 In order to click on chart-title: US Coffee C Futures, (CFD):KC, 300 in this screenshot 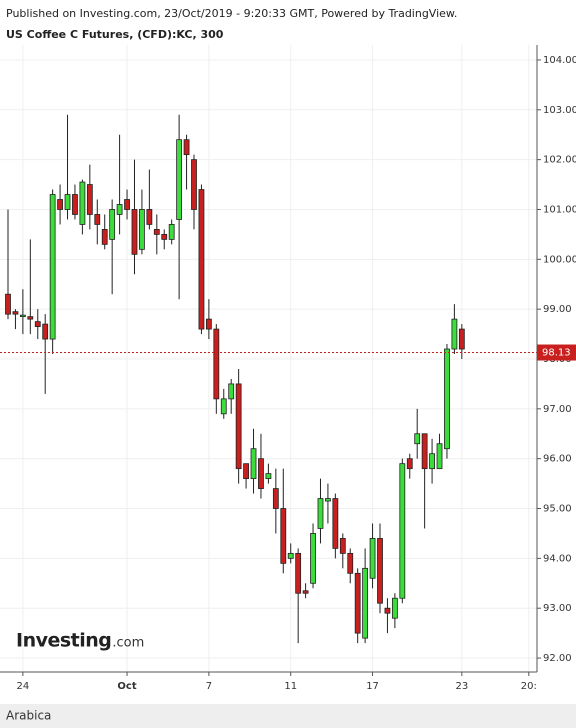, I will do `click(115, 34)`.